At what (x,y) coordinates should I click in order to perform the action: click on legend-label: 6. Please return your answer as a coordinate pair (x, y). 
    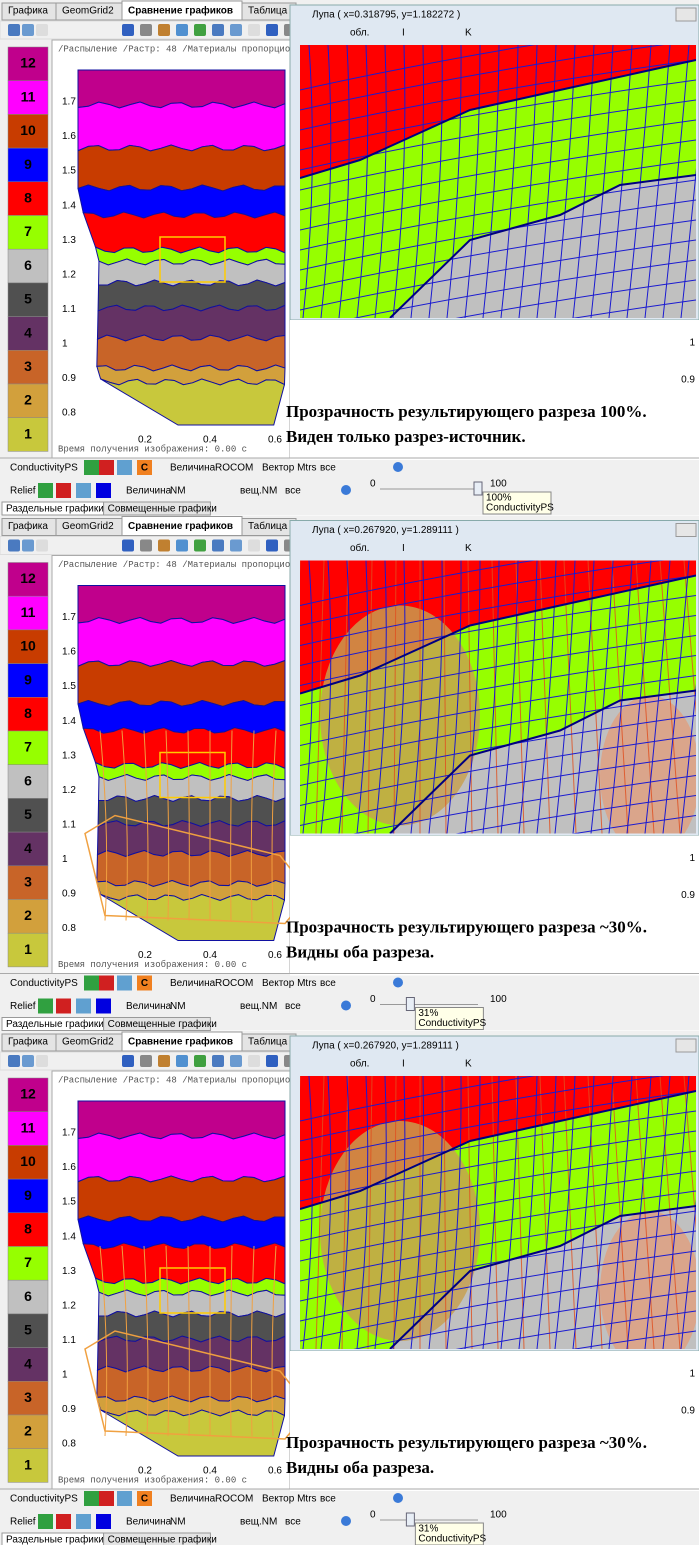
    Looking at the image, I should click on (28, 1296).